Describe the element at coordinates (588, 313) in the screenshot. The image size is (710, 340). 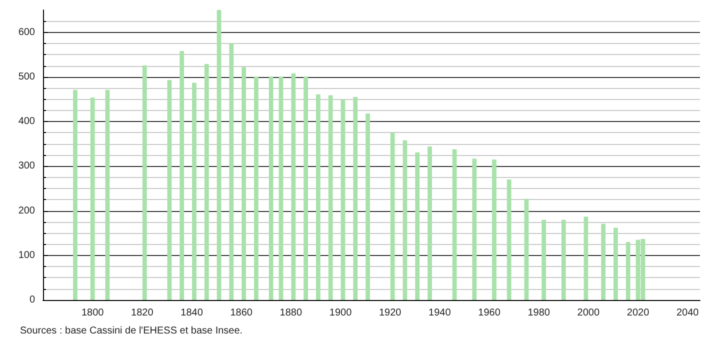
I see `x-tick-label: 2000` at that location.